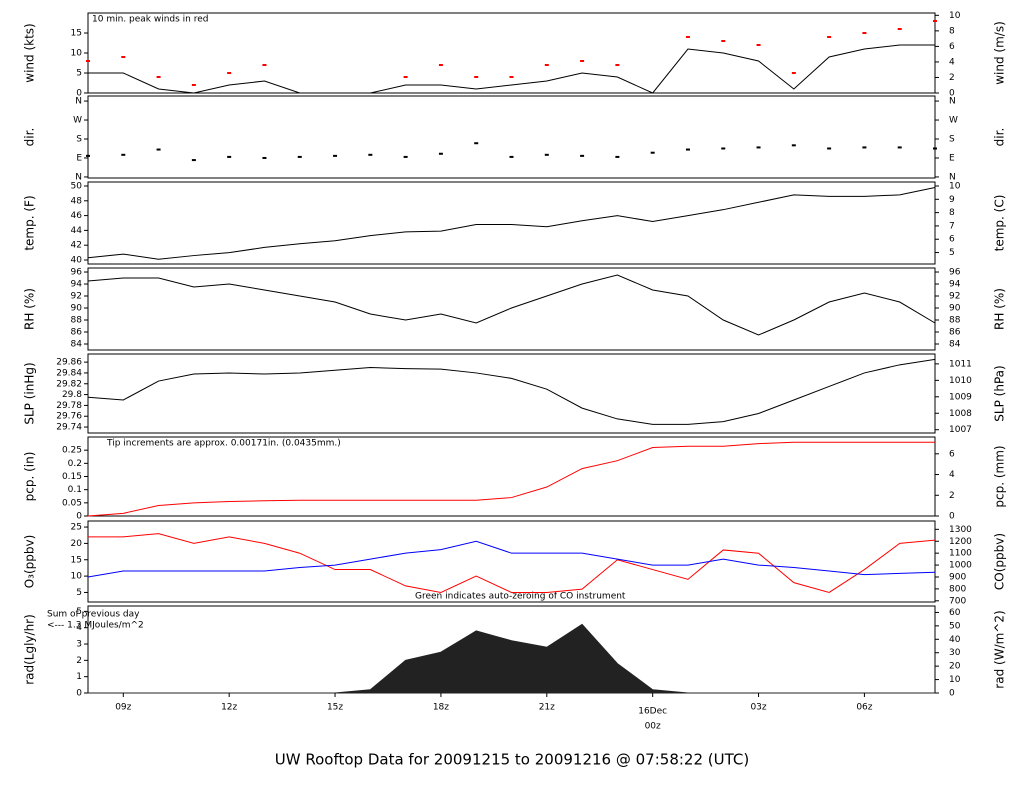 This screenshot has height=800, width=1024. What do you see at coordinates (77, 333) in the screenshot?
I see `y-tick-label: 86` at bounding box center [77, 333].